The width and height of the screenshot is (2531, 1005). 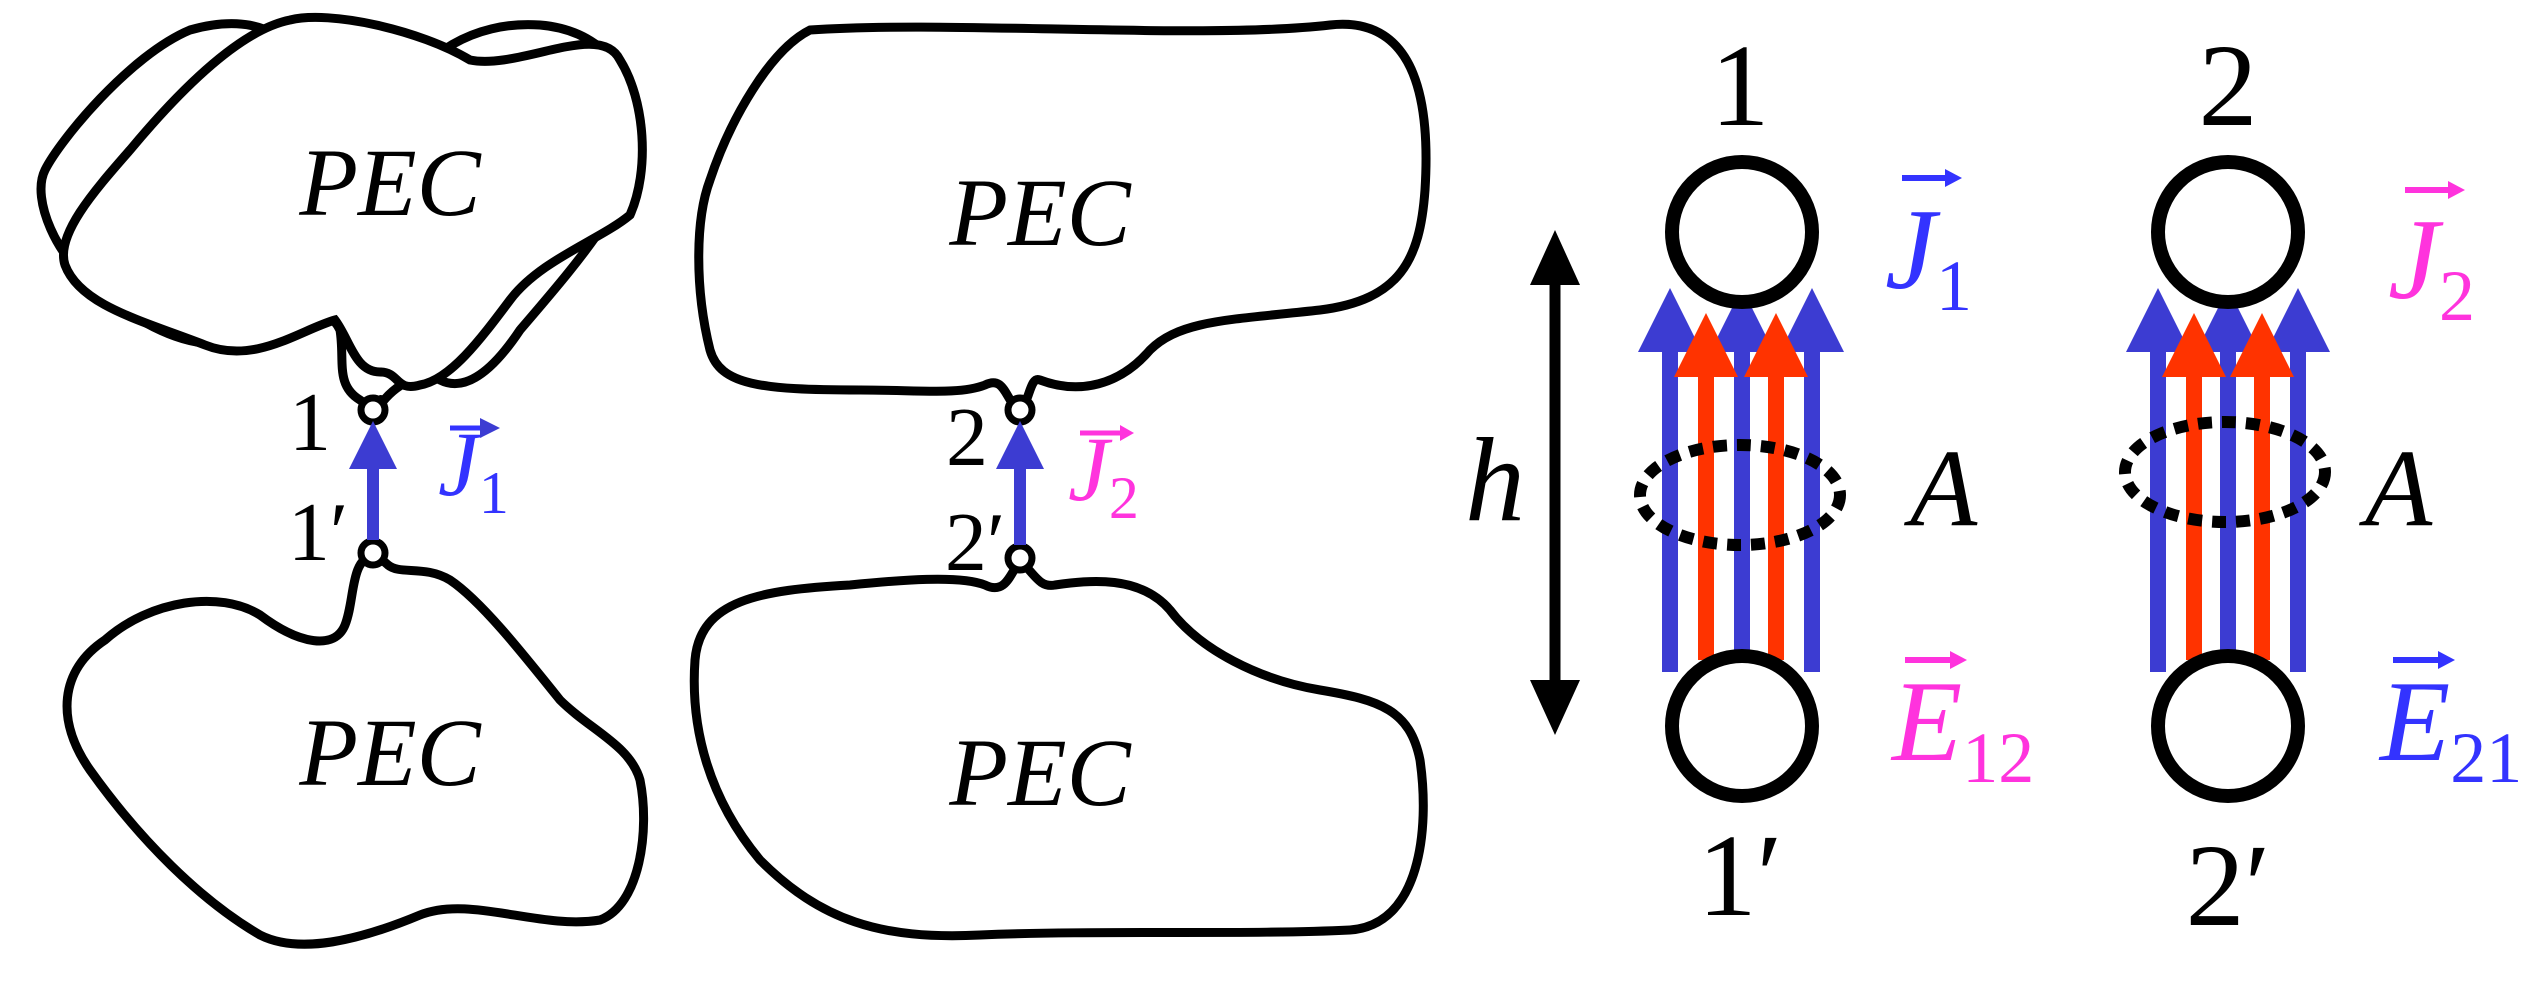 What do you see at coordinates (1555, 257) in the screenshot?
I see `height-arrowhead-top` at bounding box center [1555, 257].